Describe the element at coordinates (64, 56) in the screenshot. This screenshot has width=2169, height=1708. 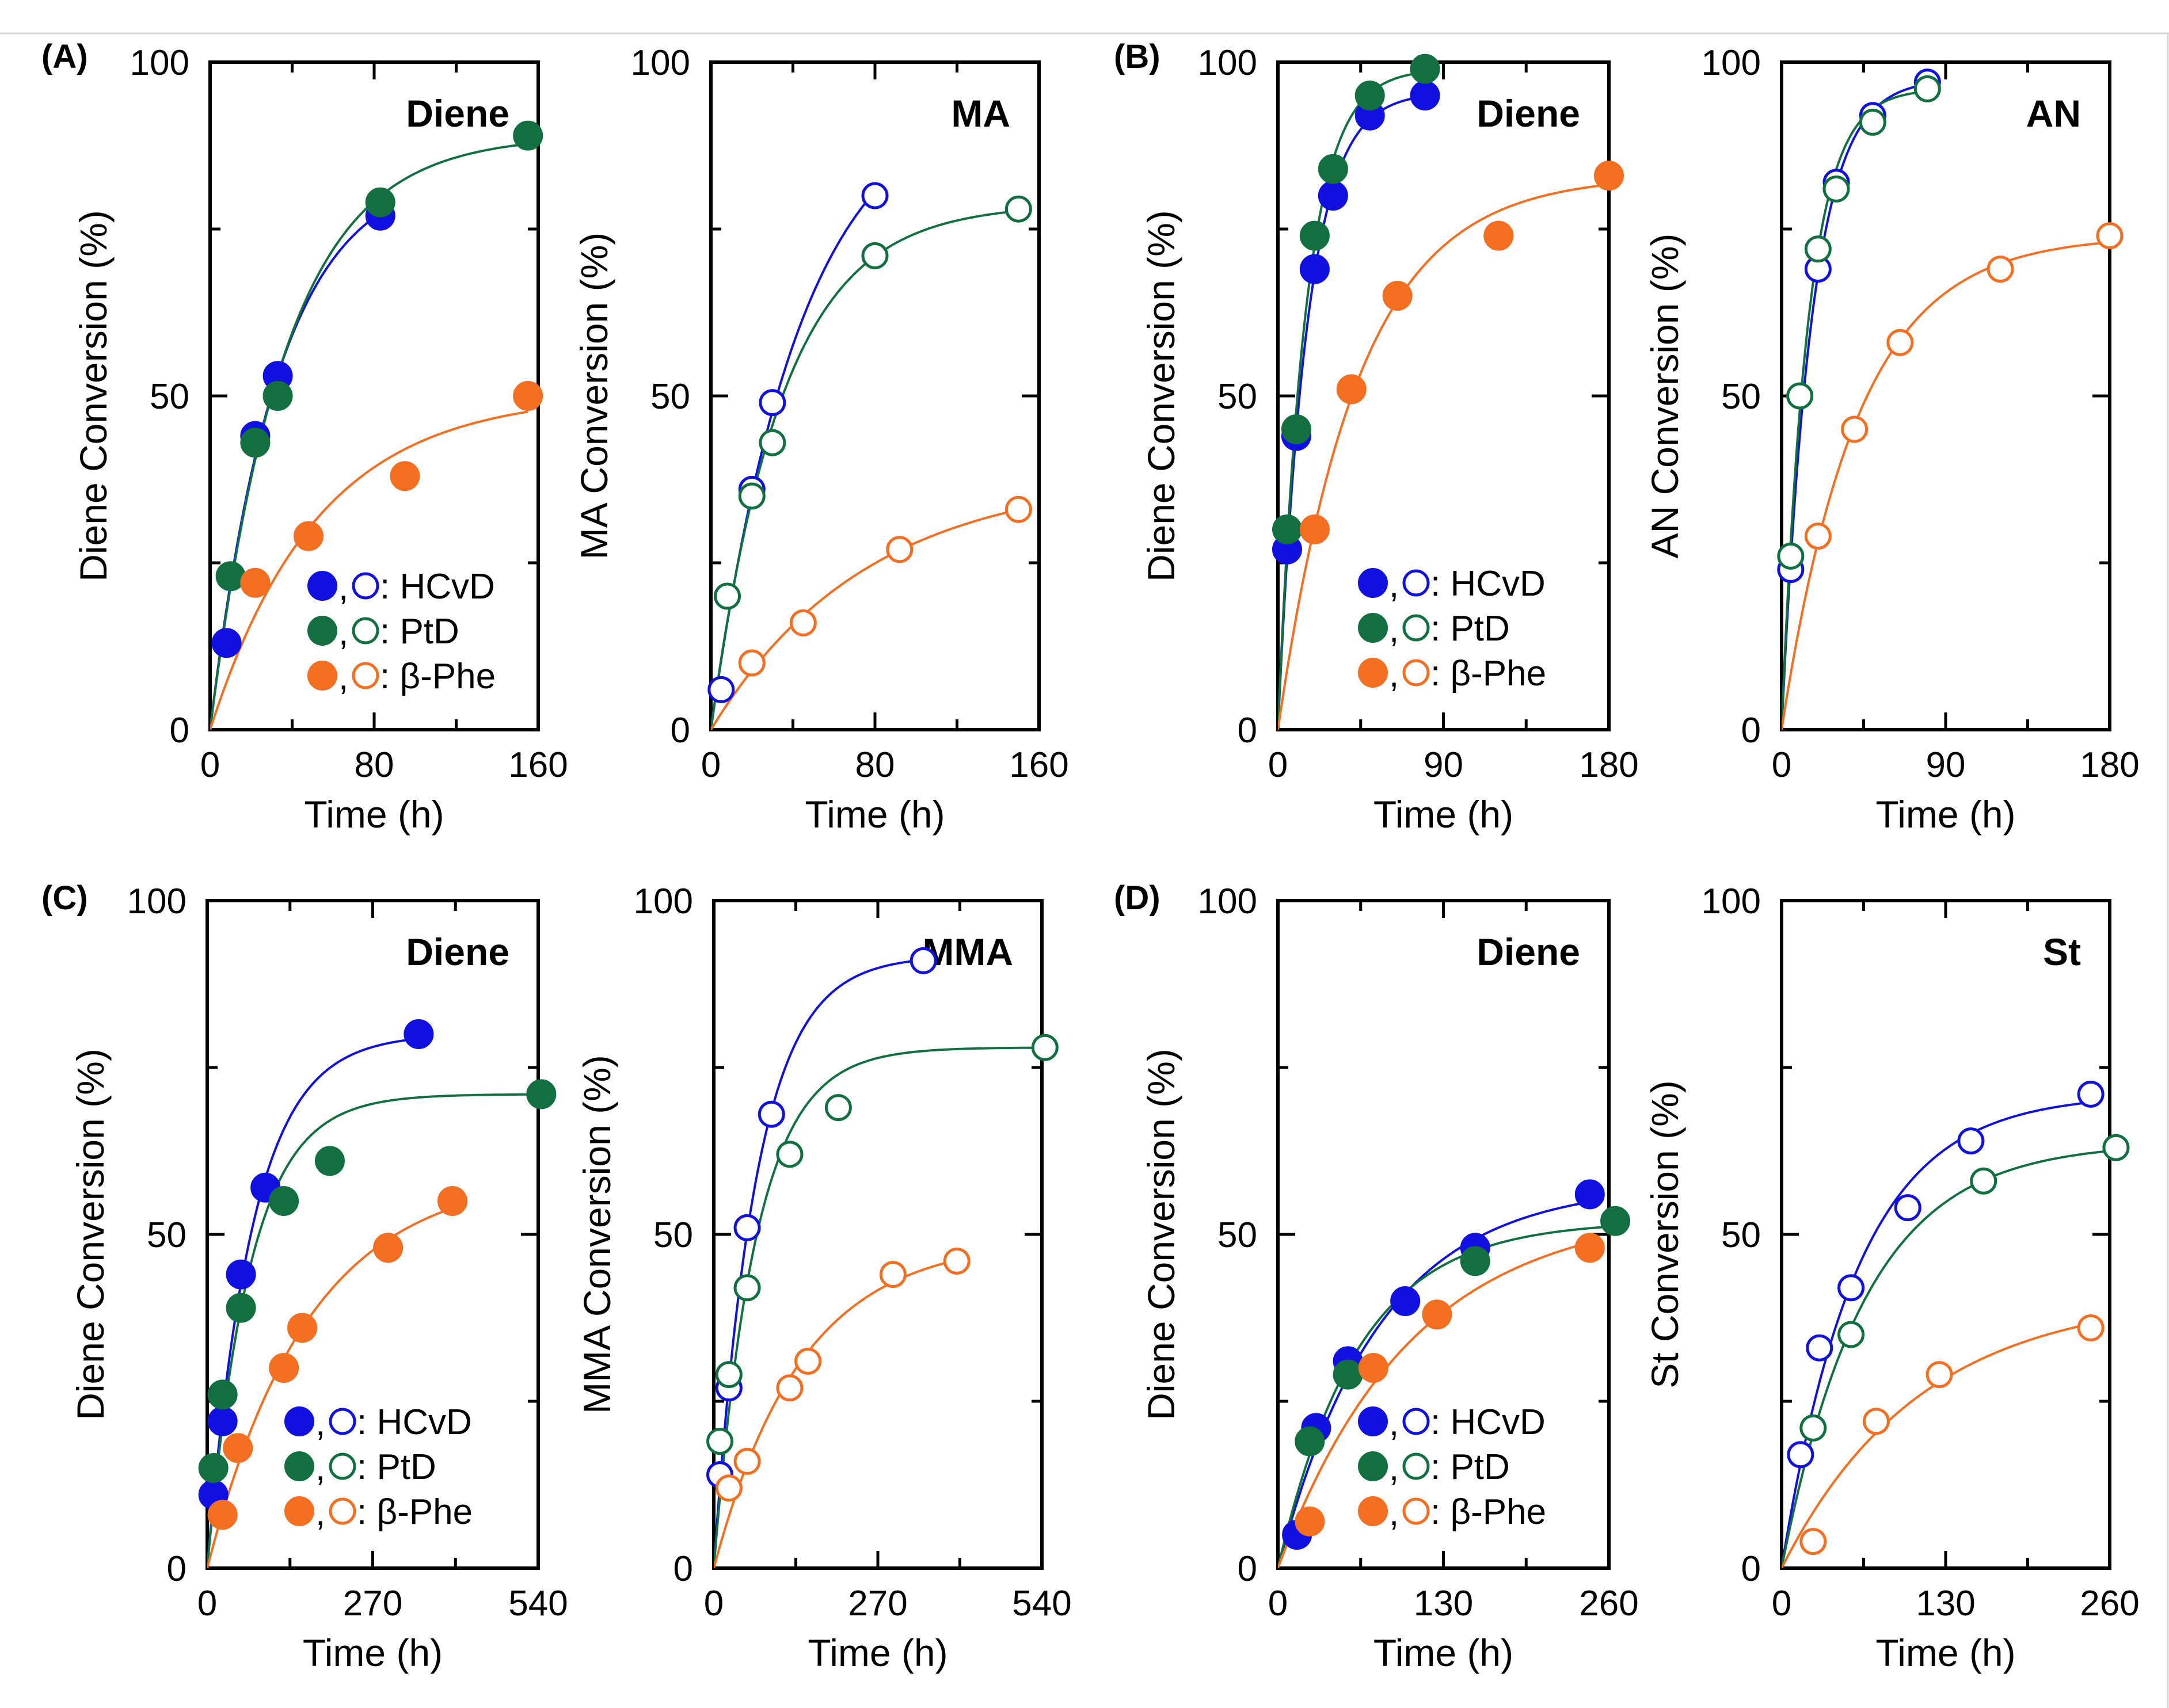
I see `panel-label: (A)` at that location.